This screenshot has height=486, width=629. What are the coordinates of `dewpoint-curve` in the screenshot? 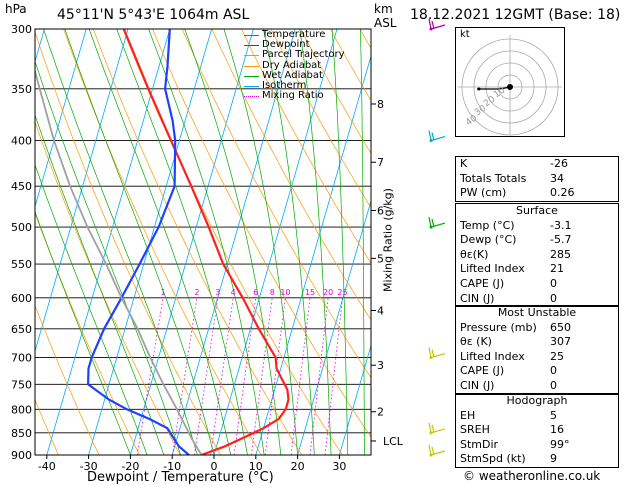 It's located at (138, 242).